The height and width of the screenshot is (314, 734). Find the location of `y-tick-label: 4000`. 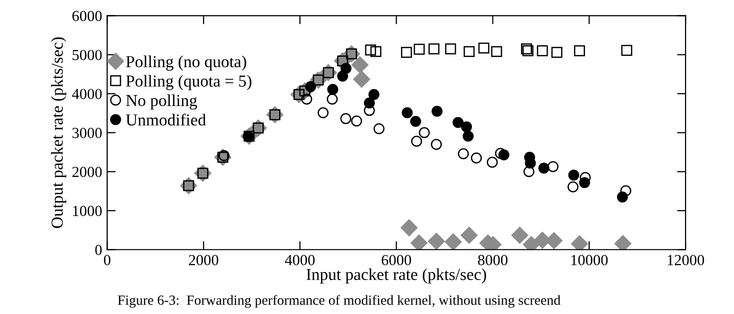

y-tick-label: 4000 is located at coordinates (87, 94).